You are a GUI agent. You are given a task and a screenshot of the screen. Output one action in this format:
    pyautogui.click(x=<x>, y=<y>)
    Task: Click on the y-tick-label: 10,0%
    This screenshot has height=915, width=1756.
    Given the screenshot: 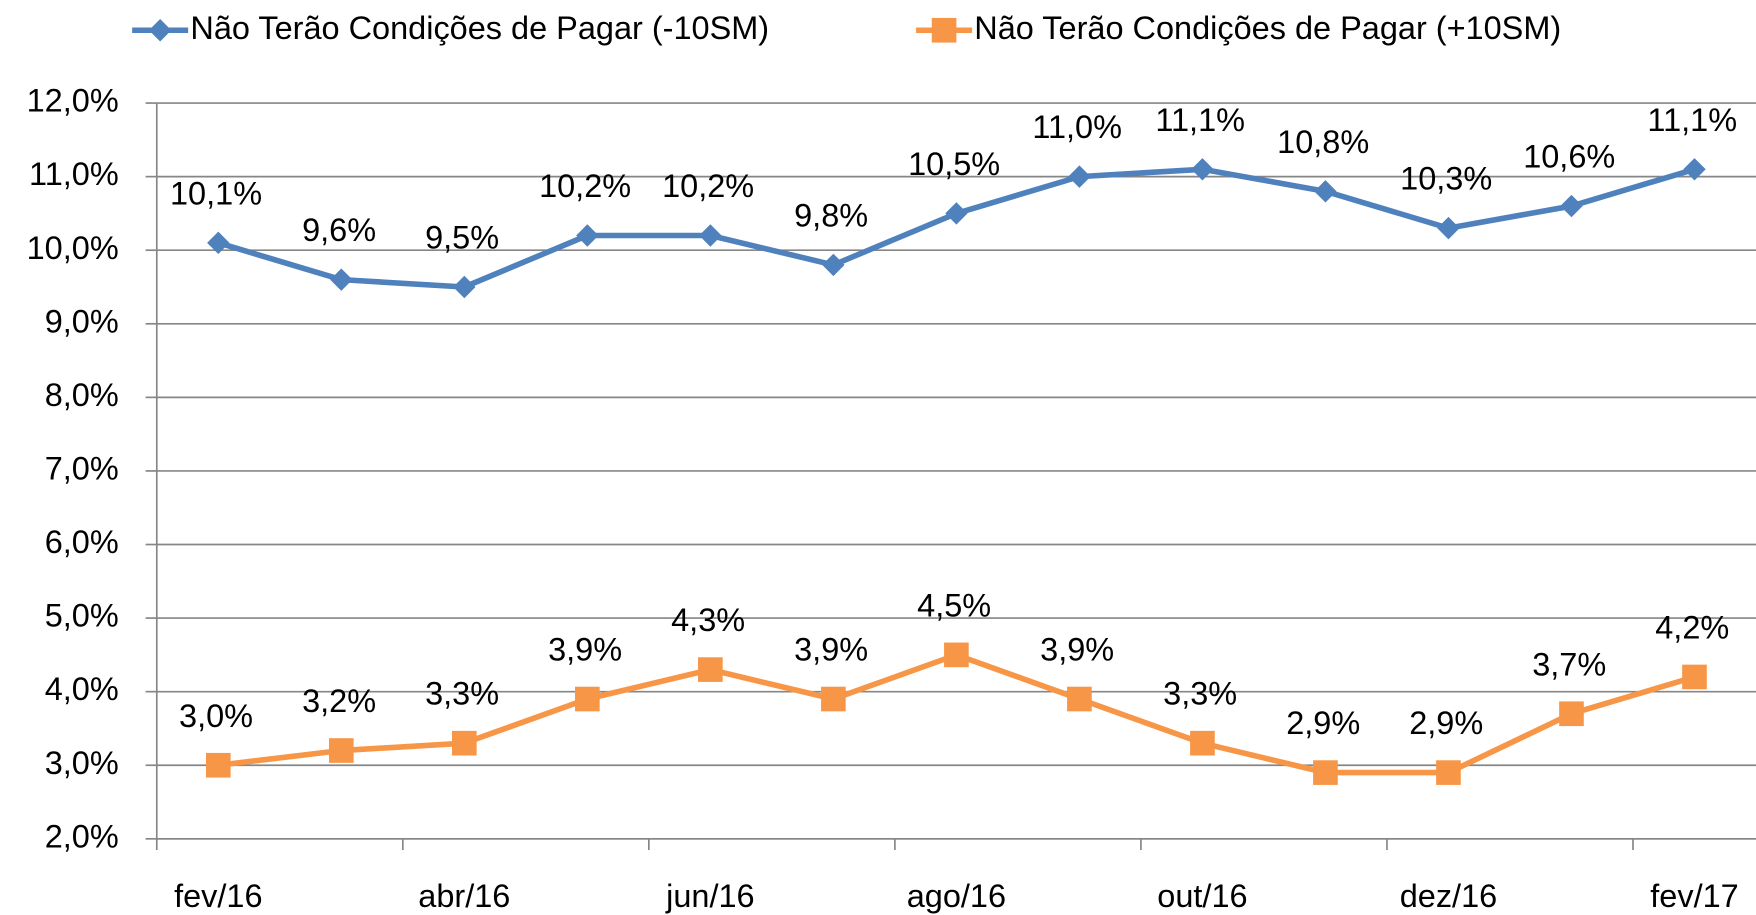 What is the action you would take?
    pyautogui.click(x=73, y=248)
    